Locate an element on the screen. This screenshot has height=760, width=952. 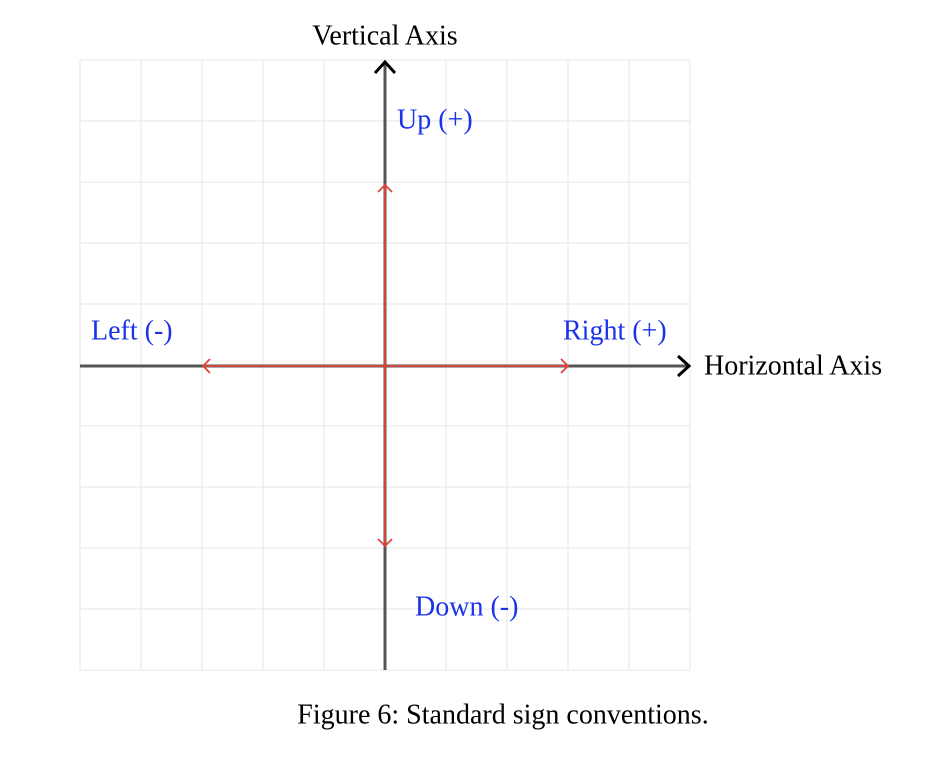
caption: Figure 6: Standard sign conventions. is located at coordinates (502, 714).